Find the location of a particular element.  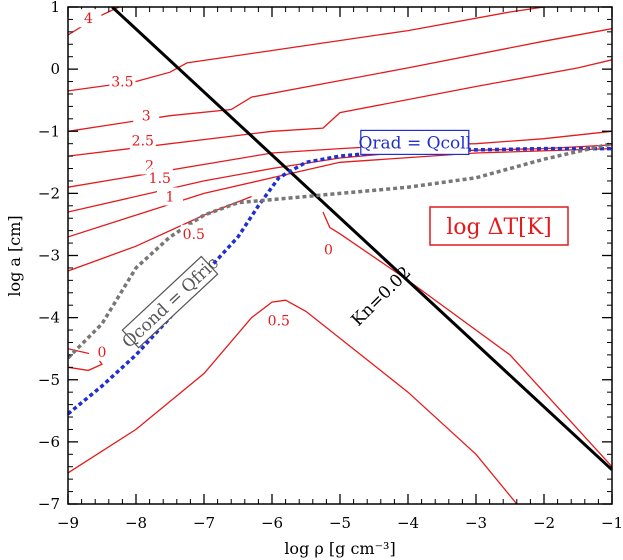

x-tick-label: −1 is located at coordinates (612, 523).